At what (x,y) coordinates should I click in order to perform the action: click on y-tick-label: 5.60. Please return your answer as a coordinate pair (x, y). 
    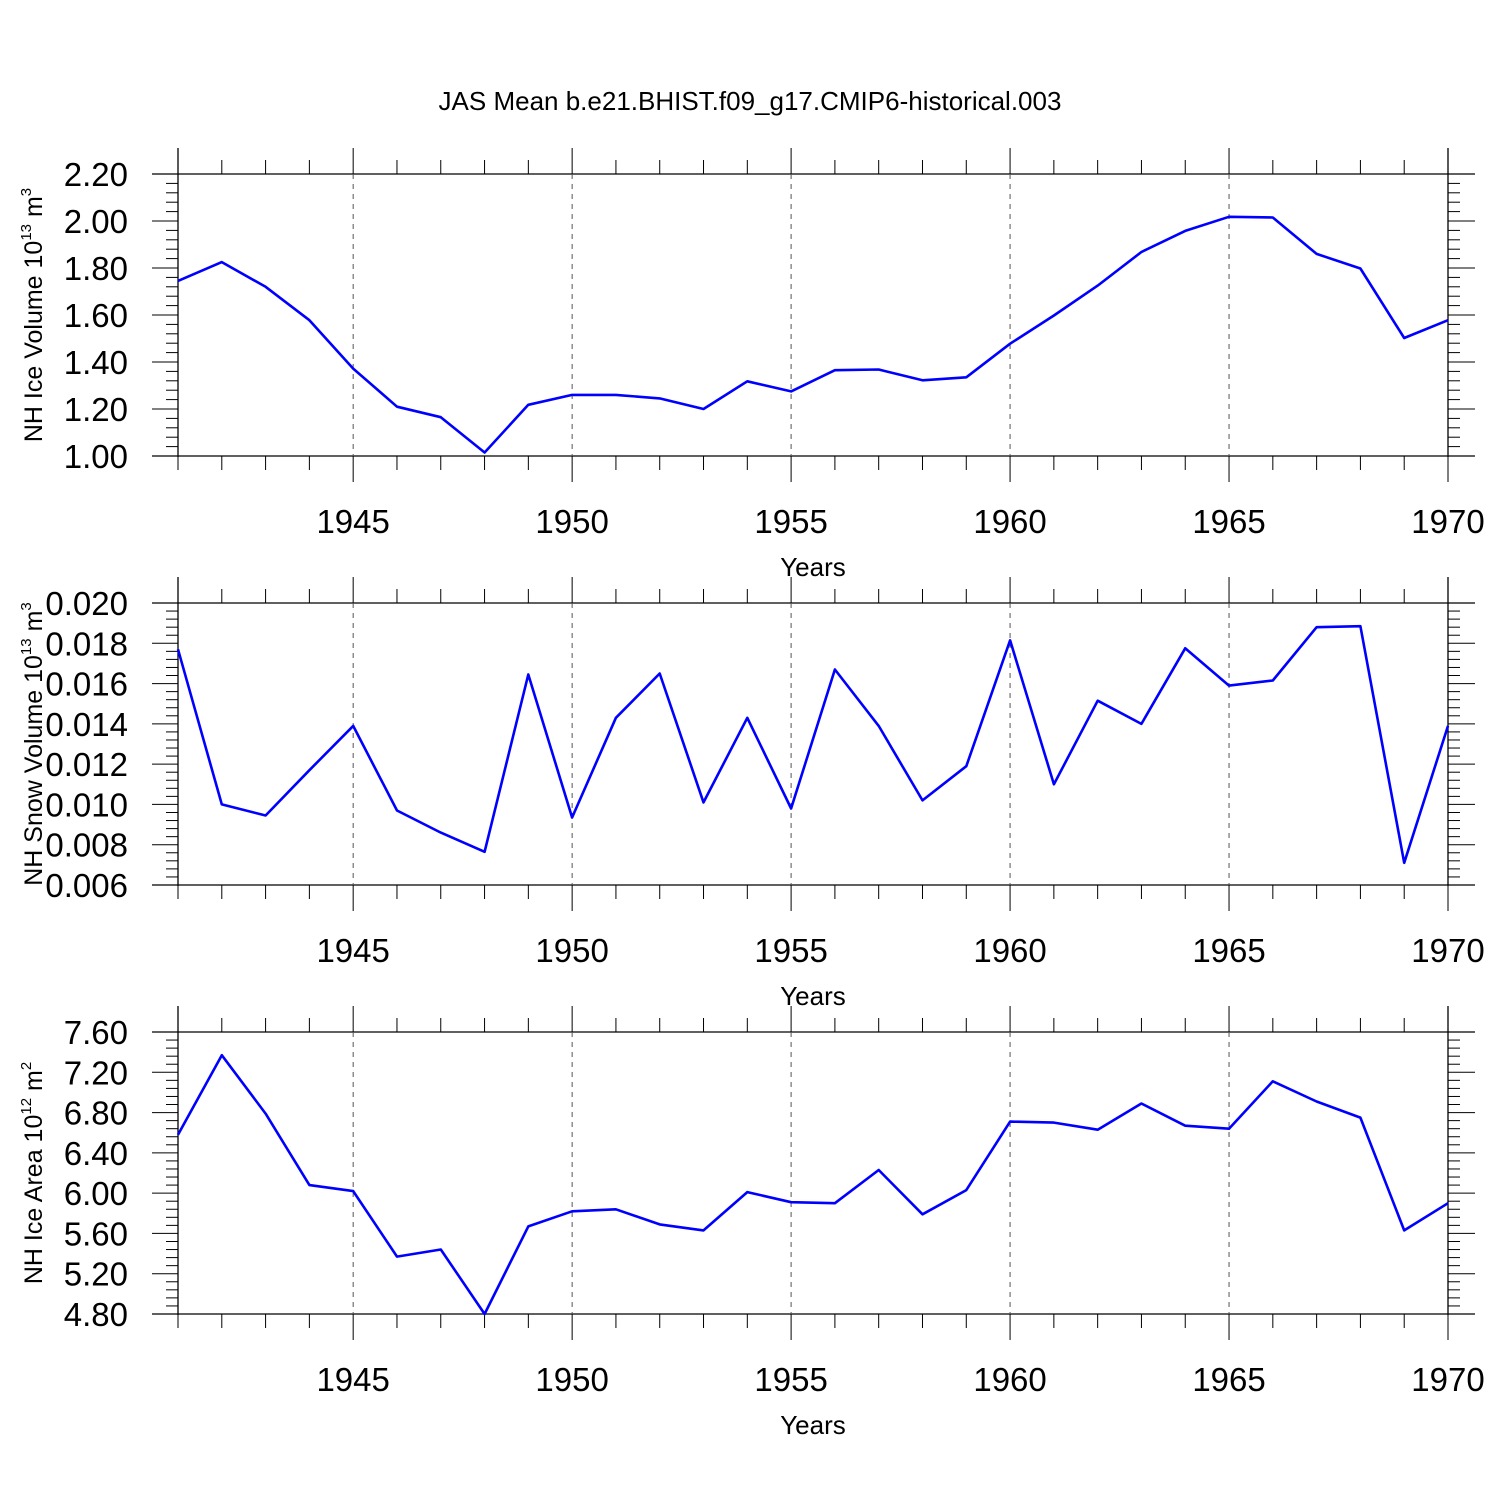
    Looking at the image, I should click on (96, 1233).